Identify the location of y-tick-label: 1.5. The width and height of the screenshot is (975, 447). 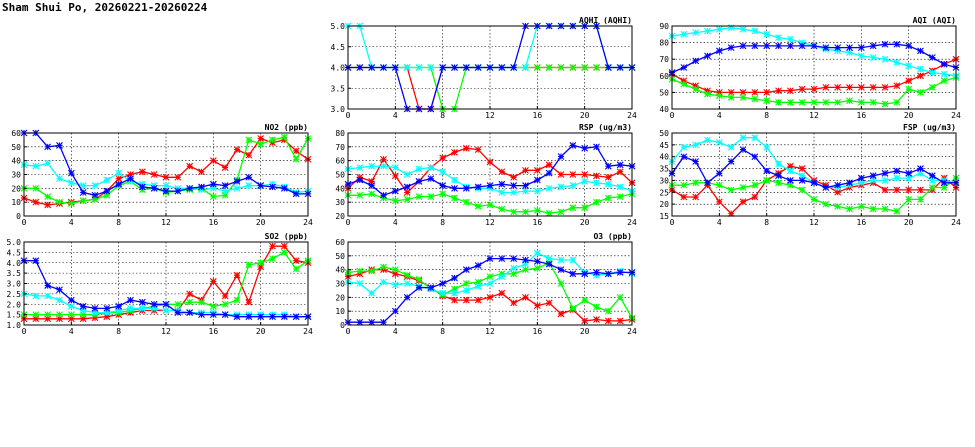
(14, 315).